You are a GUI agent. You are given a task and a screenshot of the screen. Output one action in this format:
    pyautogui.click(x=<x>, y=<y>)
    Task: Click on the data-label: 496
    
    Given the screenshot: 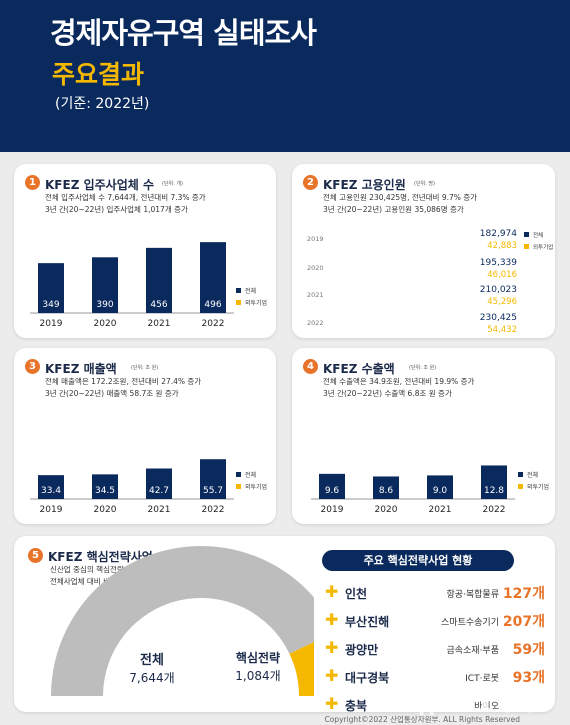 What is the action you would take?
    pyautogui.click(x=212, y=305)
    